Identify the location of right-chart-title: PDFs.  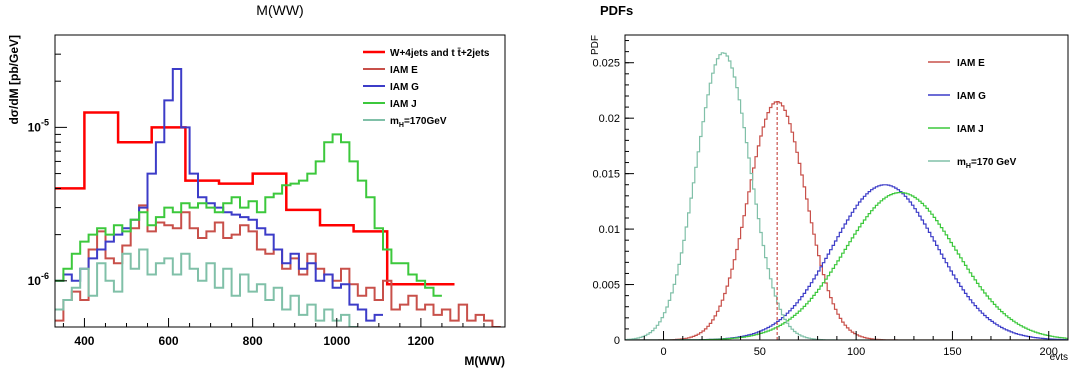
(616, 10).